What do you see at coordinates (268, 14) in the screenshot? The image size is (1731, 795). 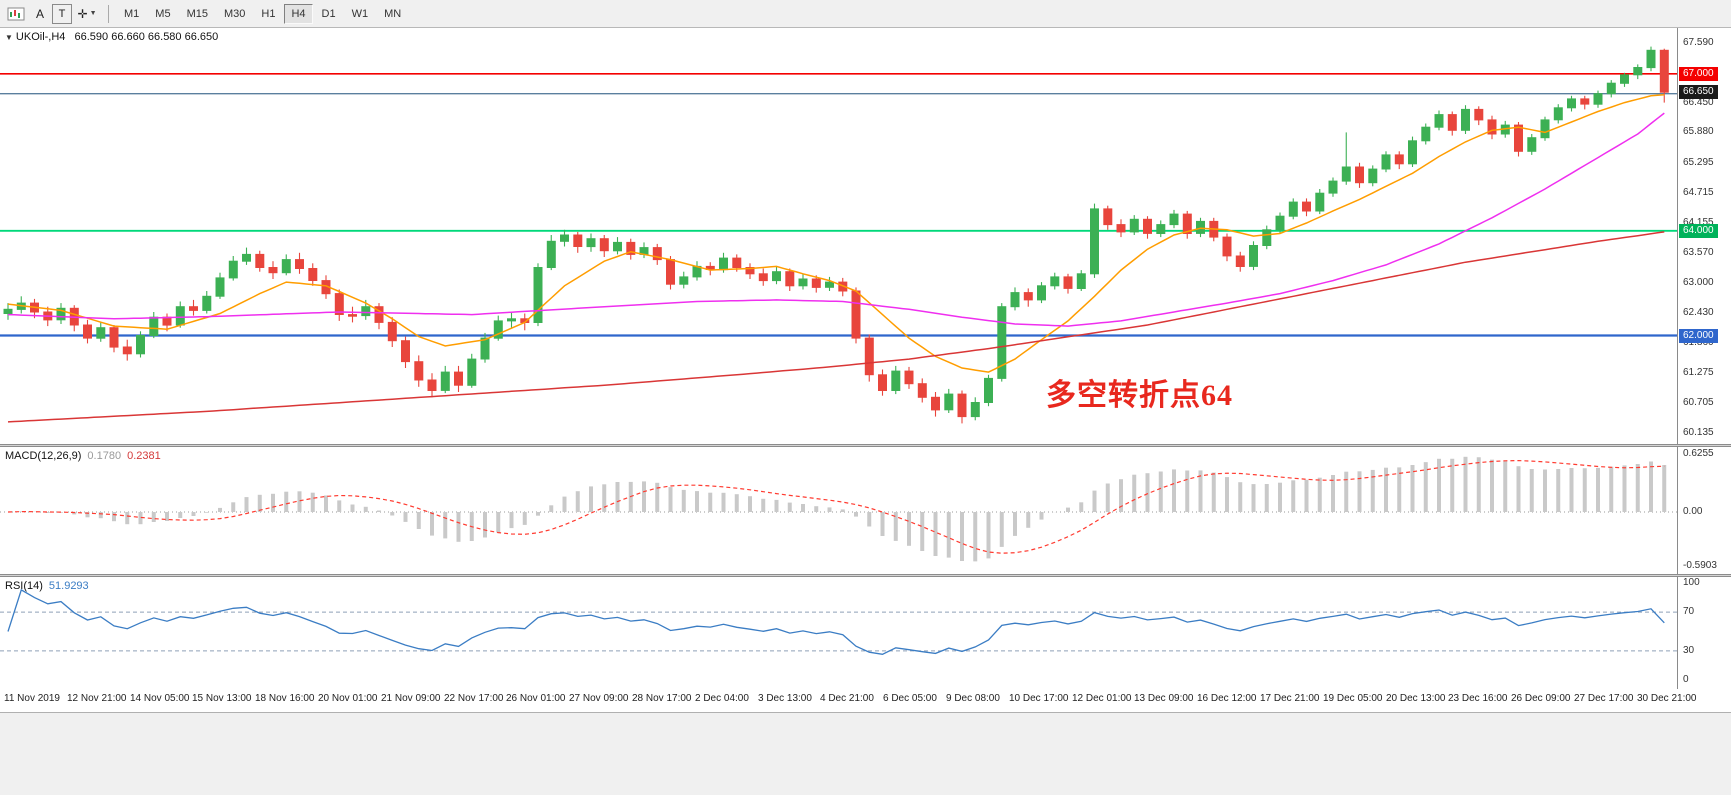 I see `timeframe-button-h1: H1` at bounding box center [268, 14].